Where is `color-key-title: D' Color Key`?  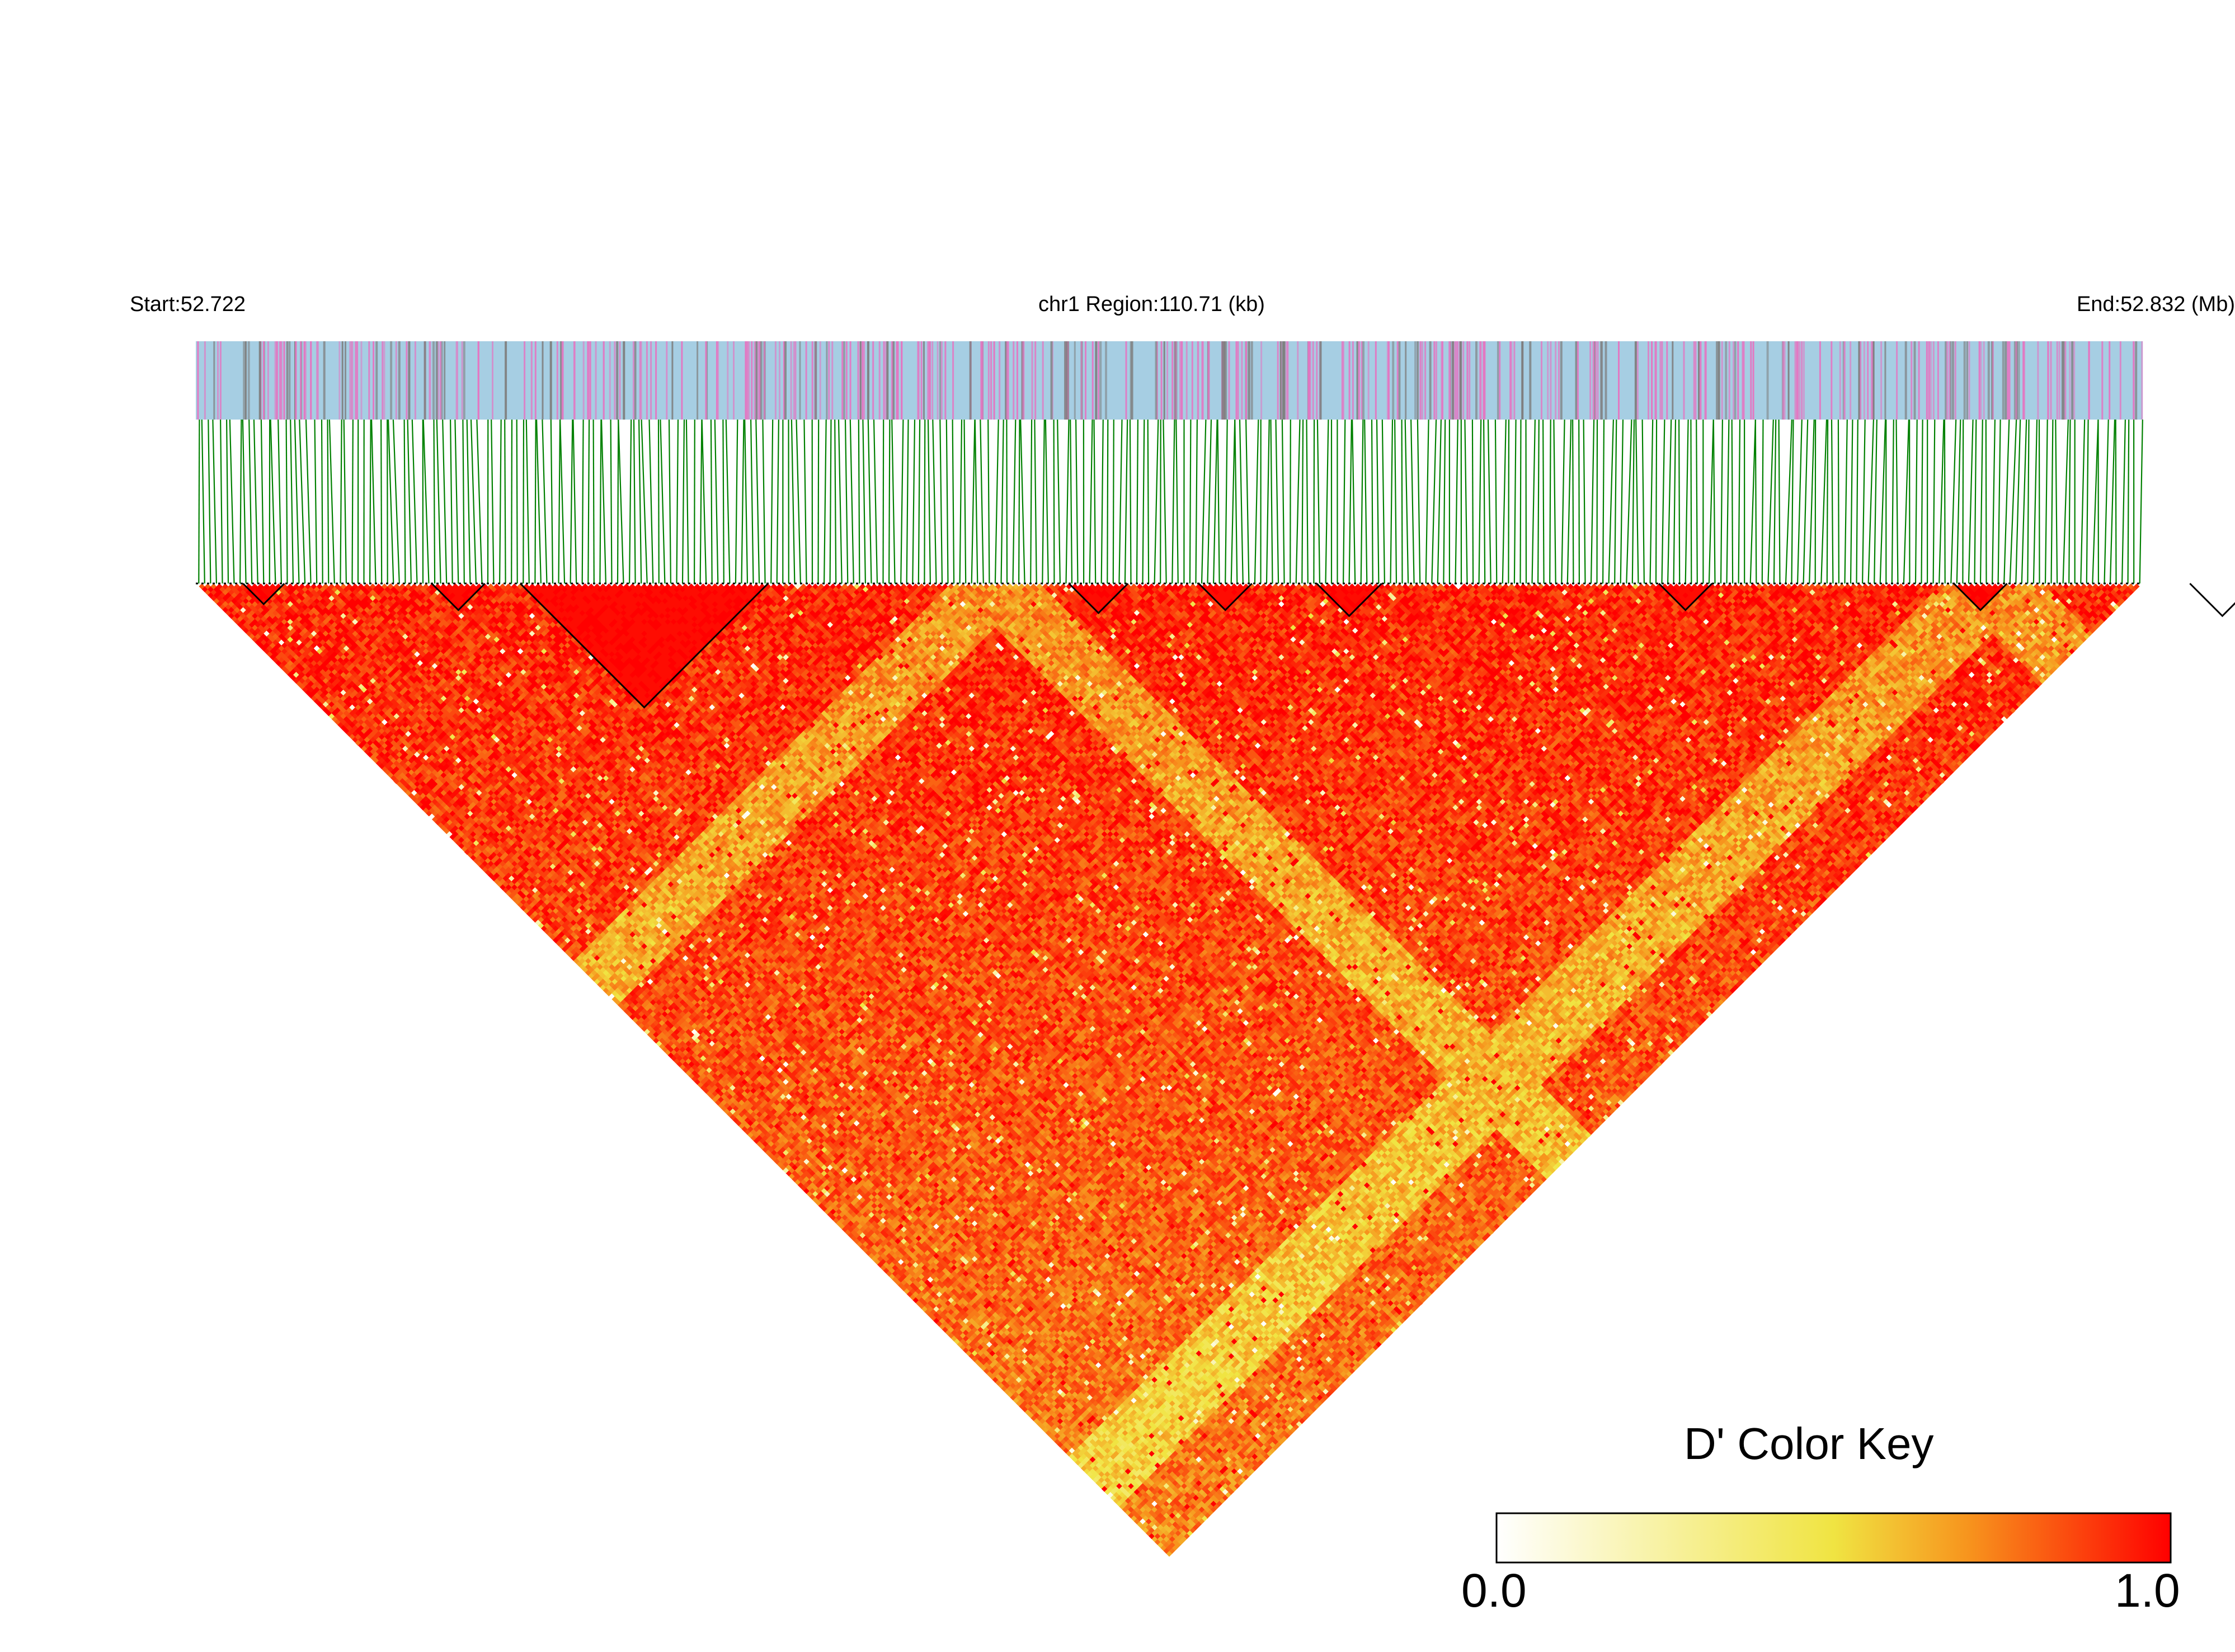
color-key-title: D' Color Key is located at coordinates (1809, 1444).